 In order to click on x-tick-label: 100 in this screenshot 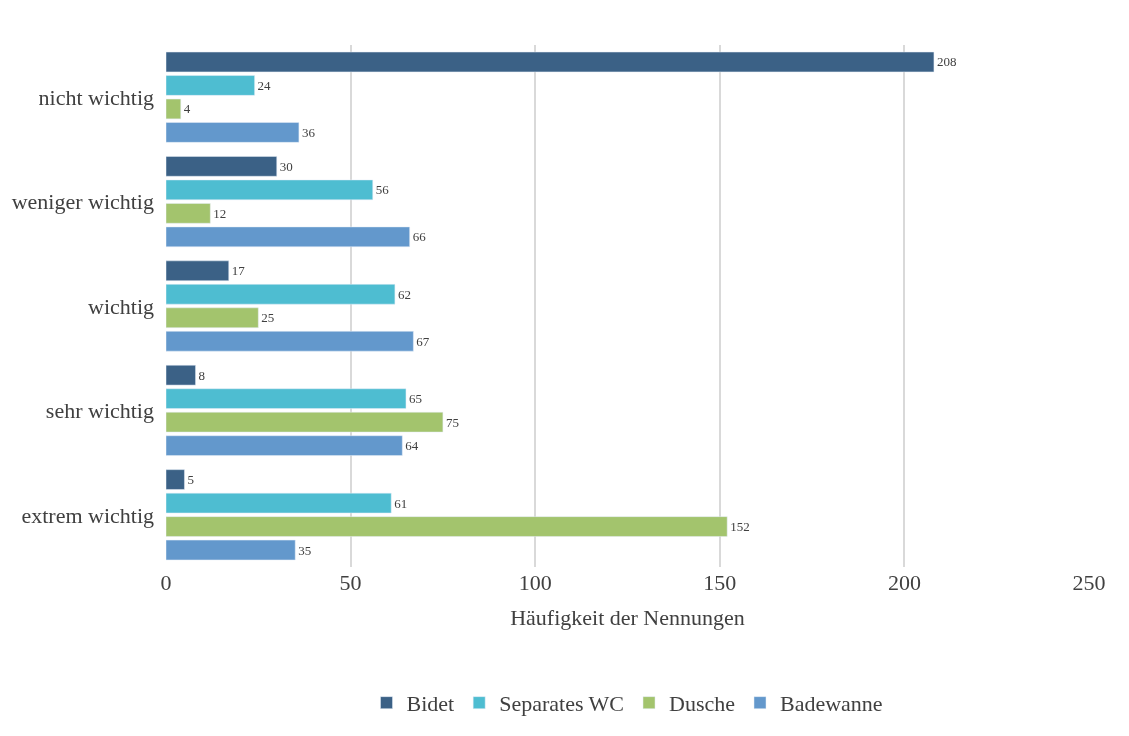, I will do `click(535, 582)`.